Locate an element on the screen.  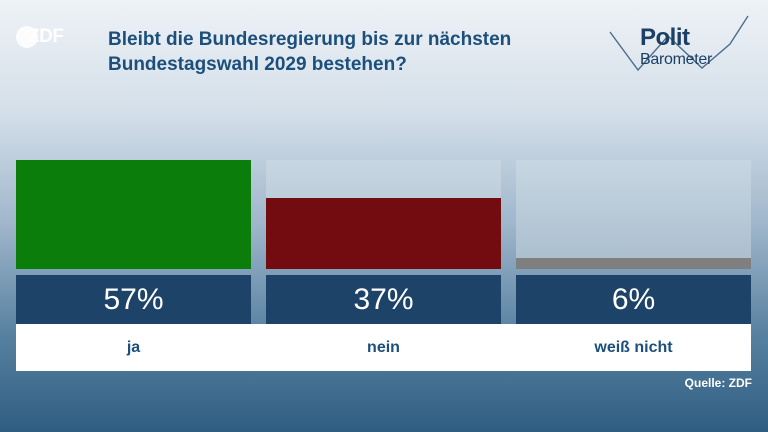
politbarometer-logo: Polit Barometer is located at coordinates (681, 49).